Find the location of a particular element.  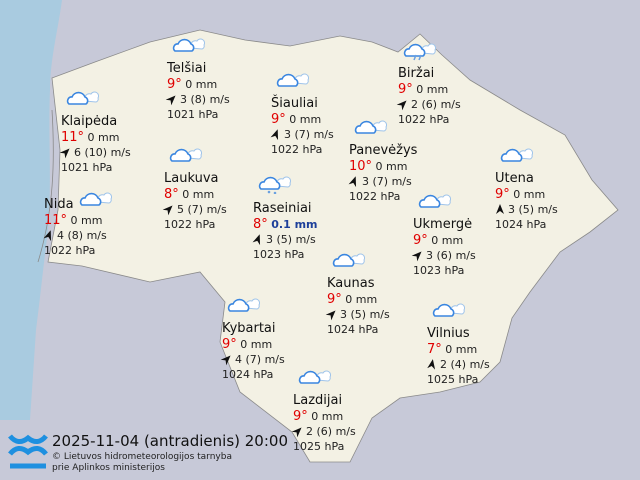

city-name: Šiauliai is located at coordinates (294, 103).